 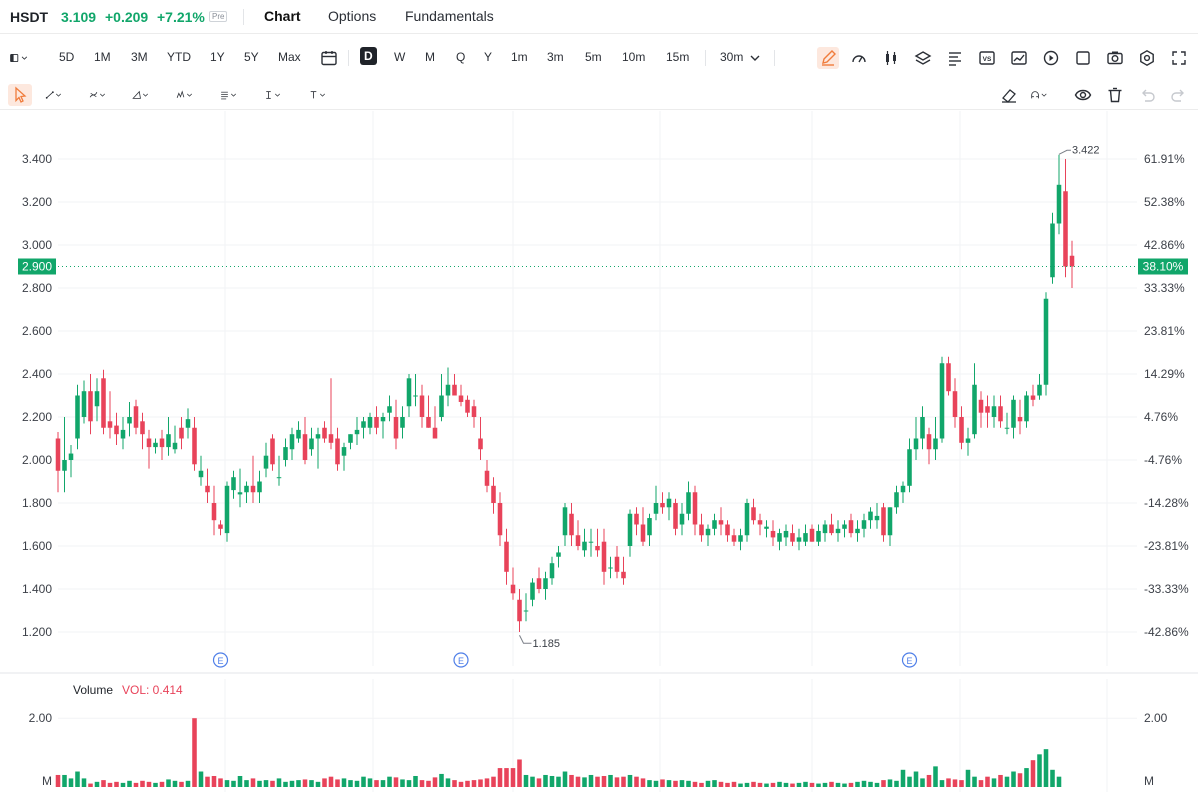 What do you see at coordinates (449, 16) in the screenshot?
I see `tab-fundamentals: Fundamentals` at bounding box center [449, 16].